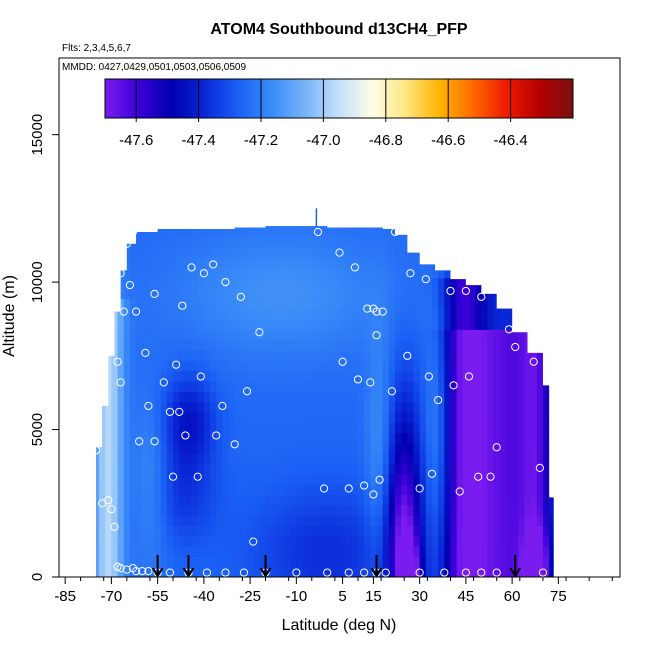 This screenshot has height=650, width=650. Describe the element at coordinates (261, 140) in the screenshot. I see `colorbar-tick-label: -47.2` at that location.